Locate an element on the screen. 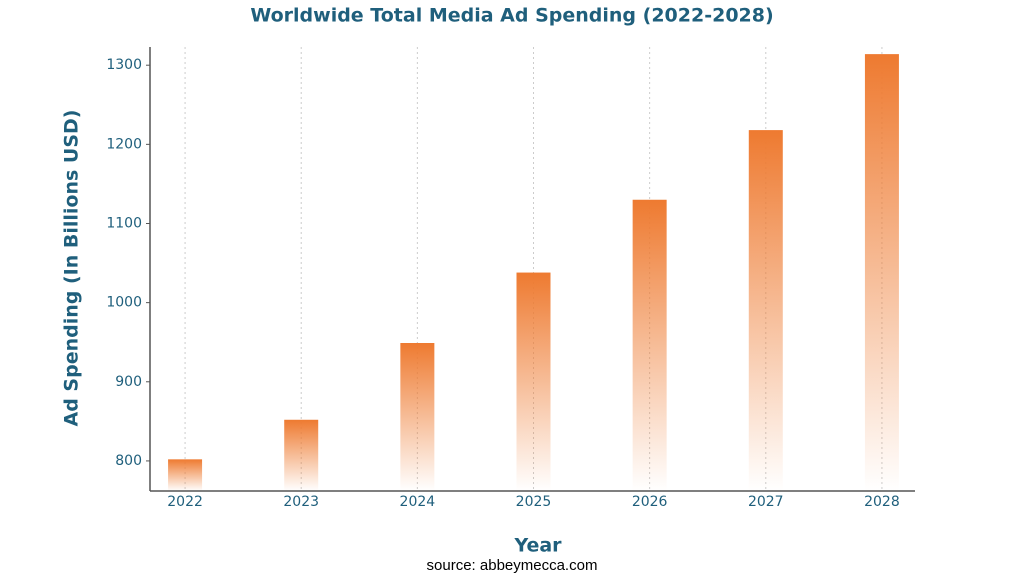 This screenshot has width=1024, height=576. y-tick-label: 1200 is located at coordinates (124, 144).